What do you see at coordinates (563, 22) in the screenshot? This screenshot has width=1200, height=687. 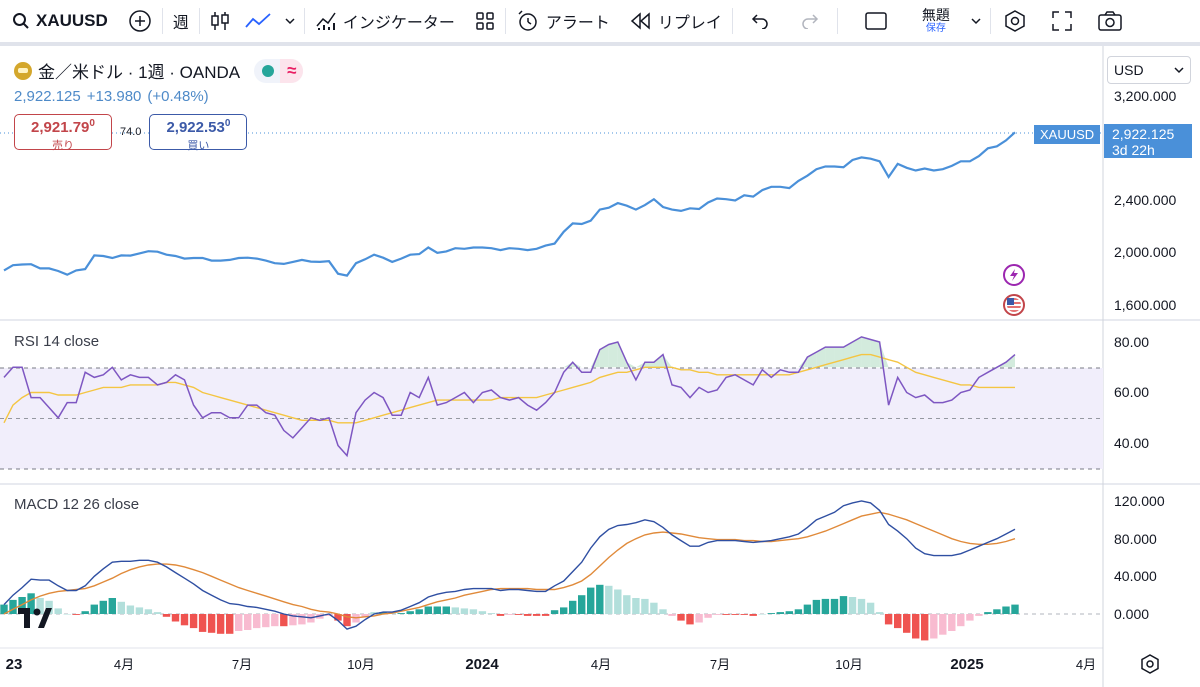 I see `alert-button: アラート` at bounding box center [563, 22].